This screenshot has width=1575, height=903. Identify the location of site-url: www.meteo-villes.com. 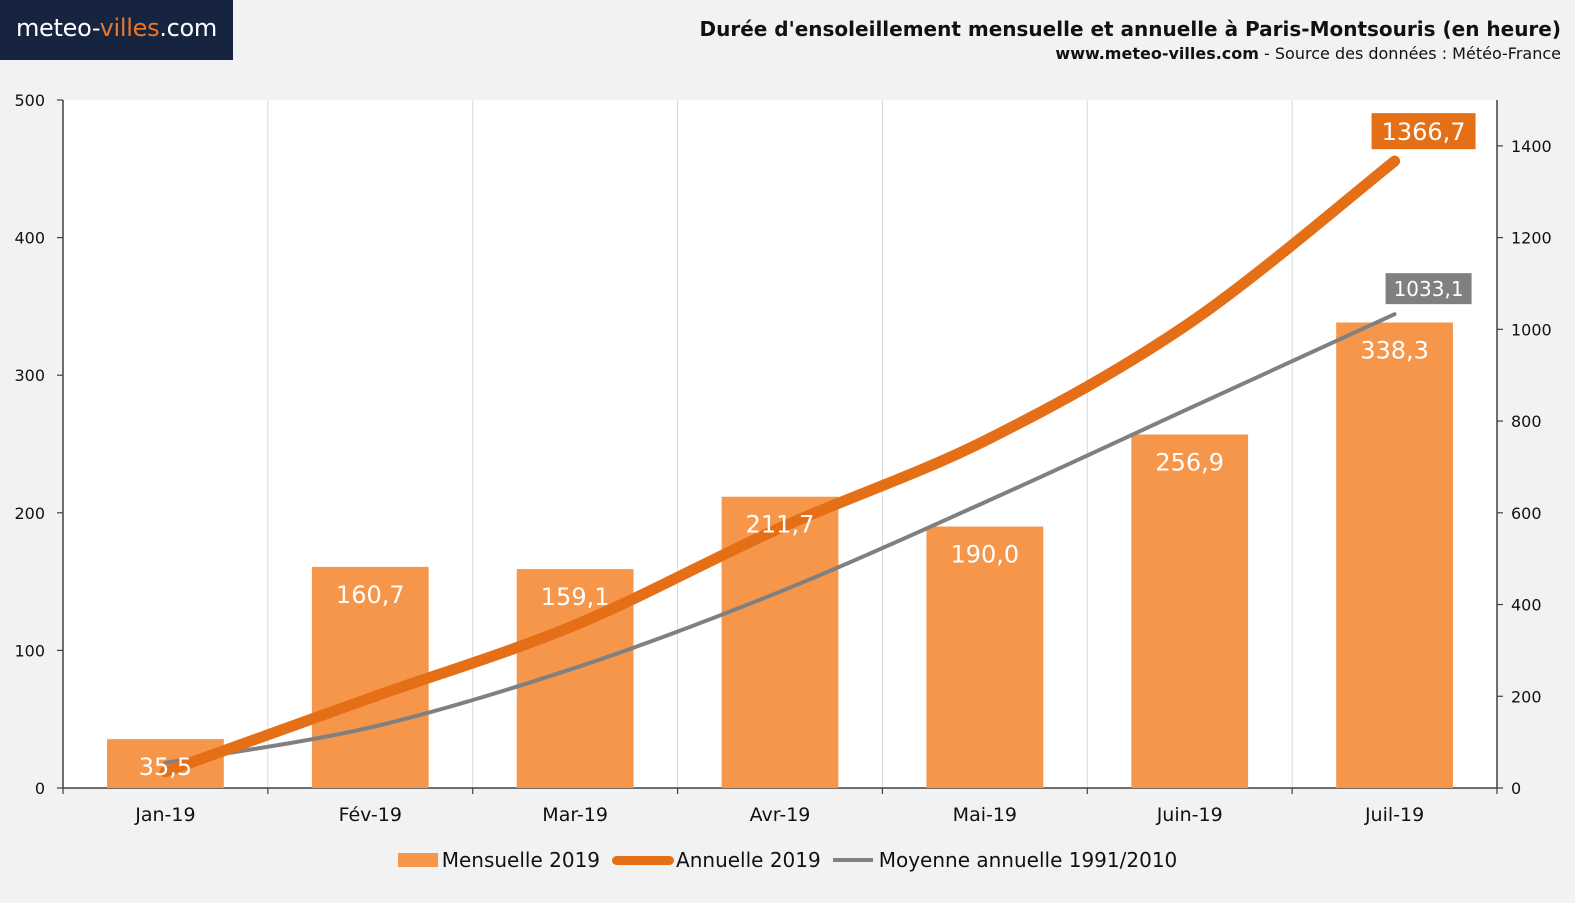
(1157, 53).